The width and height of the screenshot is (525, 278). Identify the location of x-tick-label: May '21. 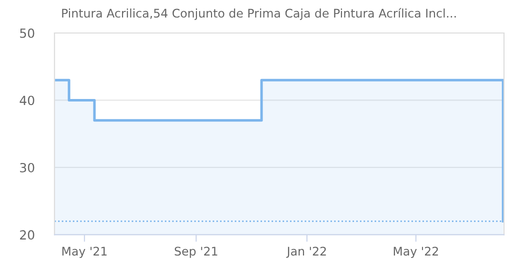
(84, 252).